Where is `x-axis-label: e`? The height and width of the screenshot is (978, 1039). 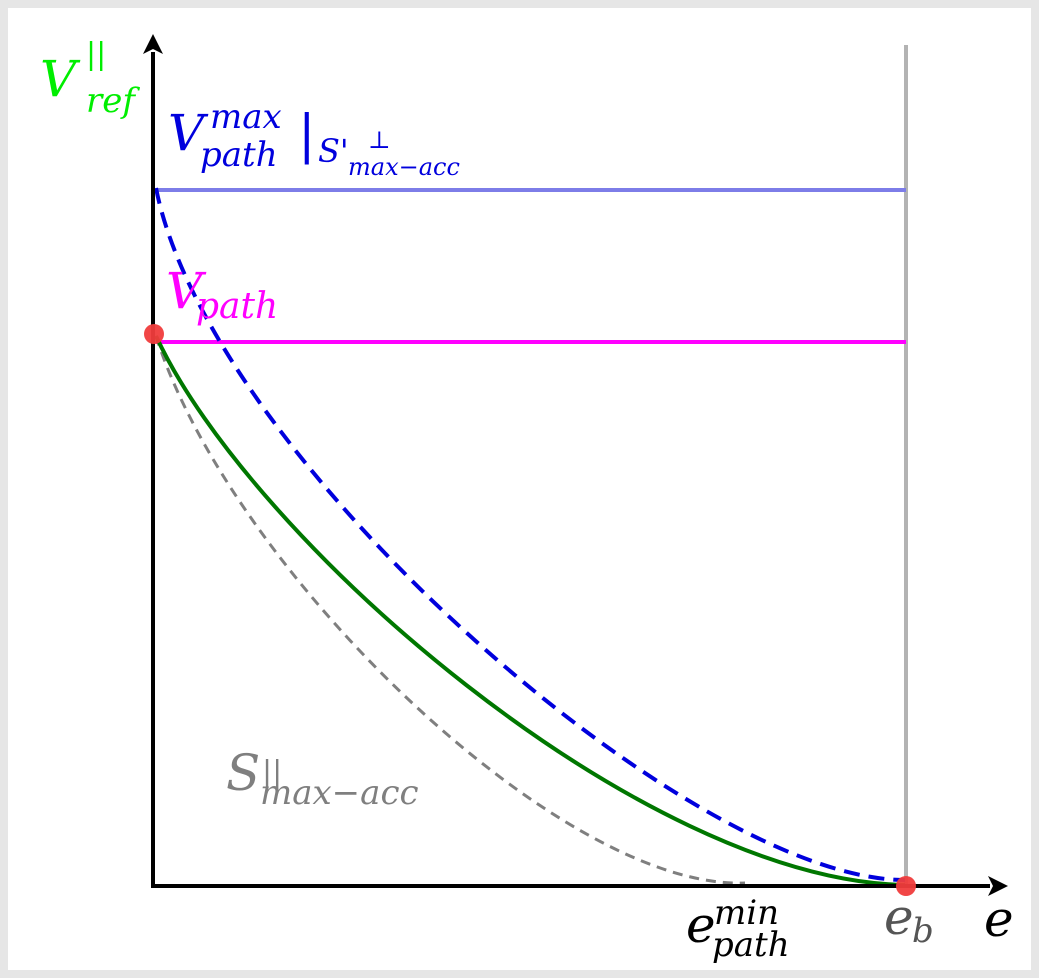 x-axis-label: e is located at coordinates (999, 919).